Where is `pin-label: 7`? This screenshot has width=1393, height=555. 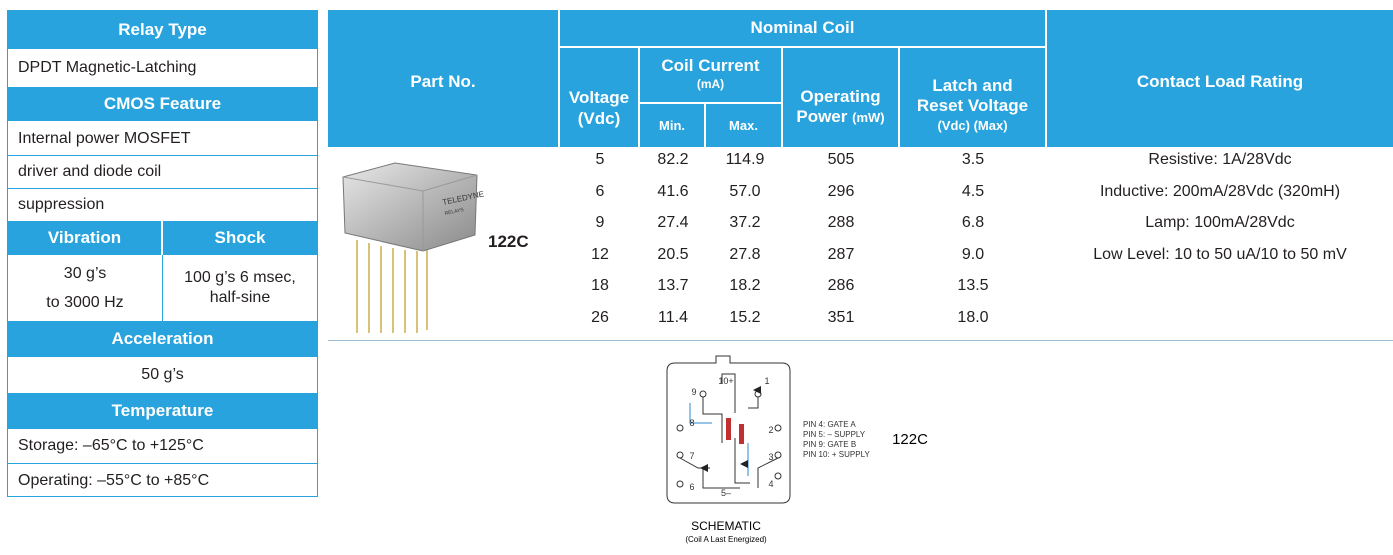 pin-label: 7 is located at coordinates (691, 456).